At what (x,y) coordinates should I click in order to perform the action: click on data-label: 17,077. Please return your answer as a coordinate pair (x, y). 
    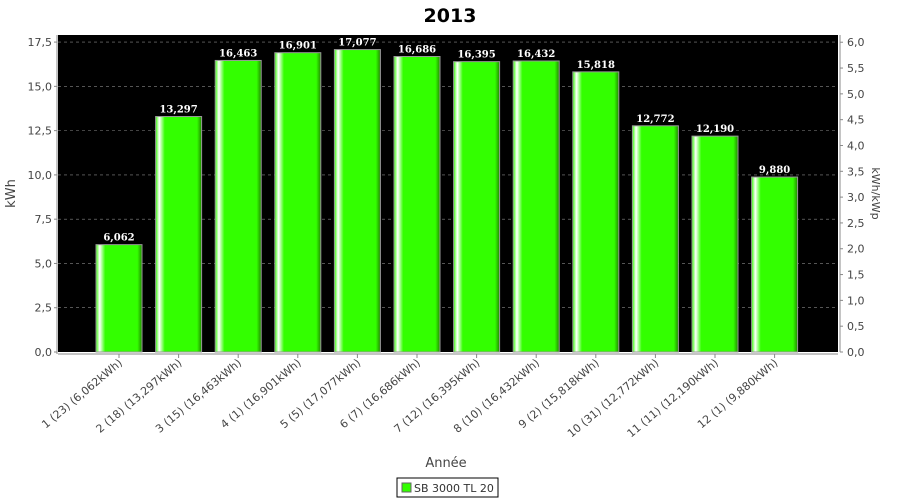
    Looking at the image, I should click on (357, 43).